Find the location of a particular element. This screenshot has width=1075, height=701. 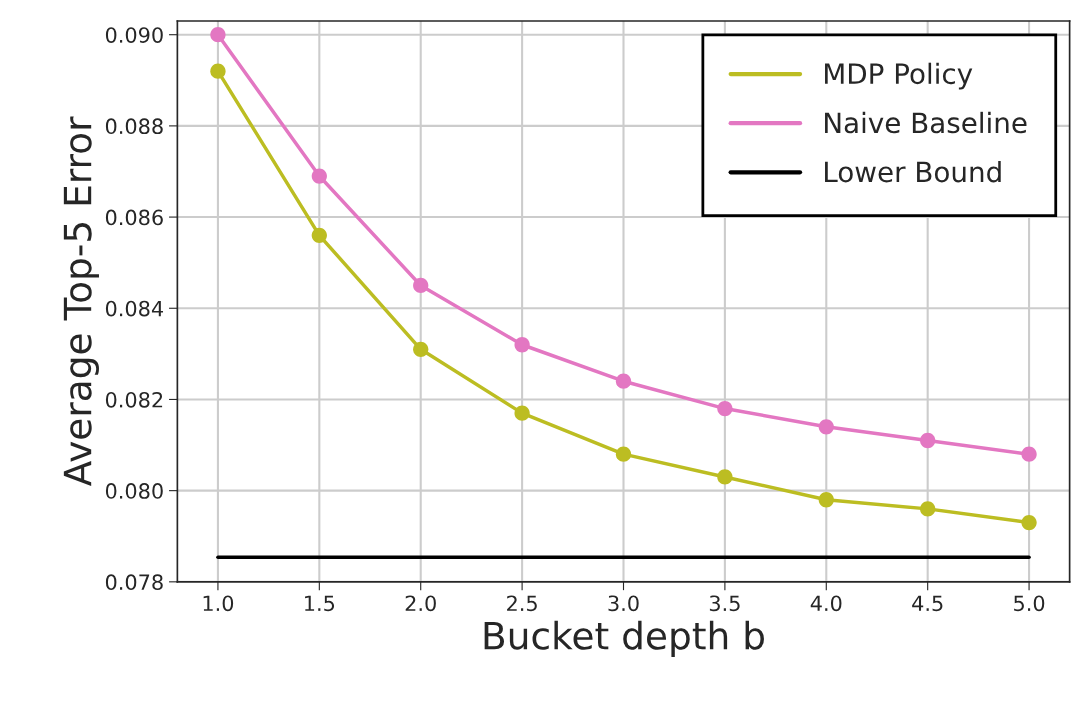

x-tick-label: 4.0 is located at coordinates (826, 603).